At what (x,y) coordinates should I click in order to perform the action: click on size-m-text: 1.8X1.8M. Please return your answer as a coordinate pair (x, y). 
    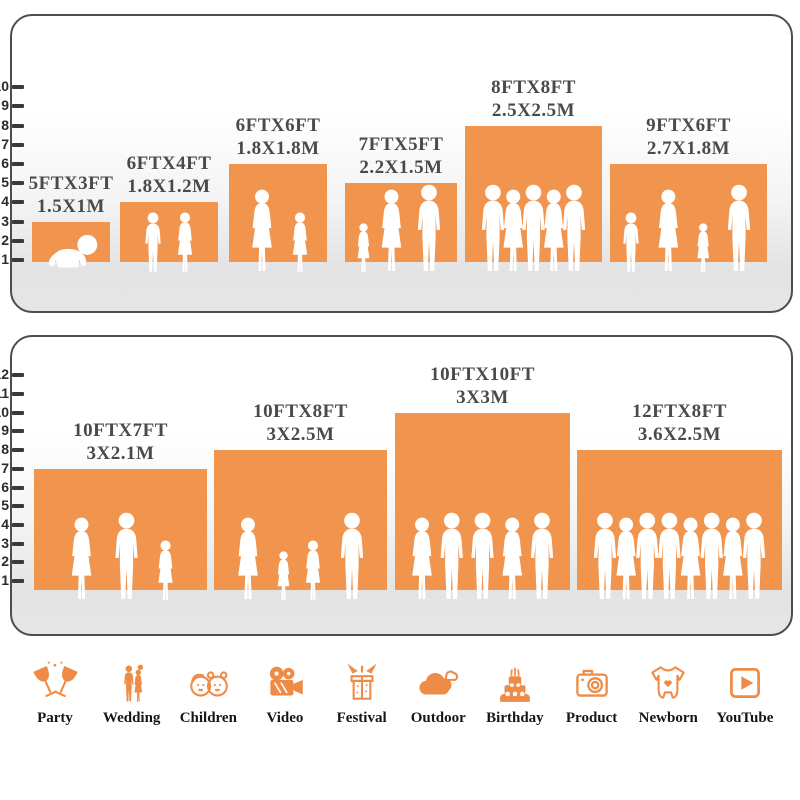
    Looking at the image, I should click on (278, 148).